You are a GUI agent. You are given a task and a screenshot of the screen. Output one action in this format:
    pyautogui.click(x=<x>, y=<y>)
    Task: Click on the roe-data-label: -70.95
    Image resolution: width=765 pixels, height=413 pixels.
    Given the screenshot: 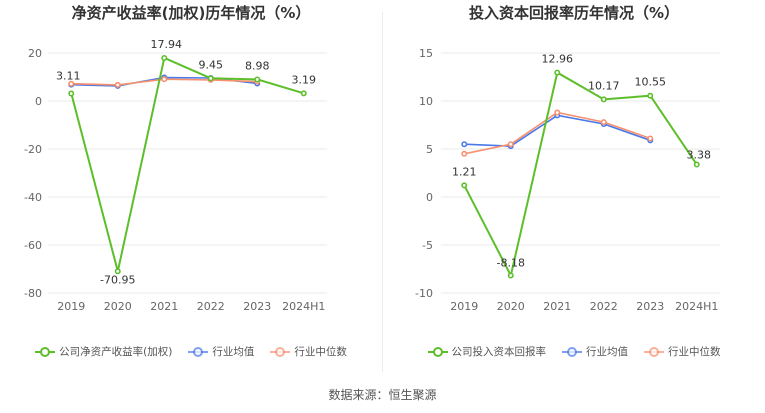 What is the action you would take?
    pyautogui.click(x=117, y=279)
    